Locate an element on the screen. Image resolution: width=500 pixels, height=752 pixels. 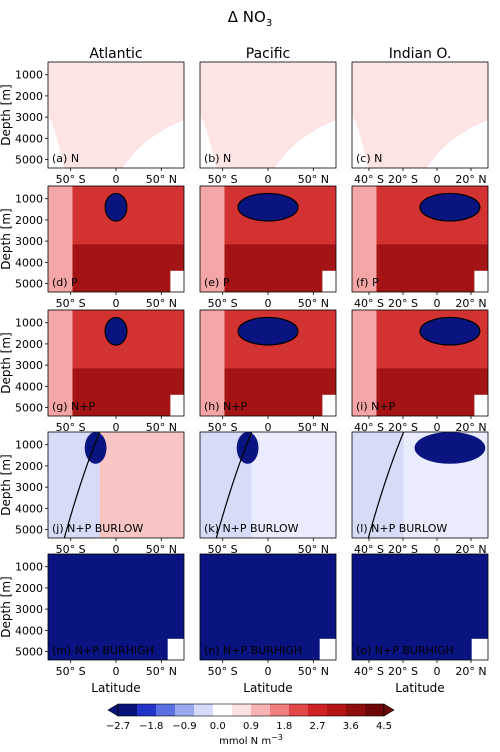
colorbar-tick-label: −0.9 is located at coordinates (184, 726).